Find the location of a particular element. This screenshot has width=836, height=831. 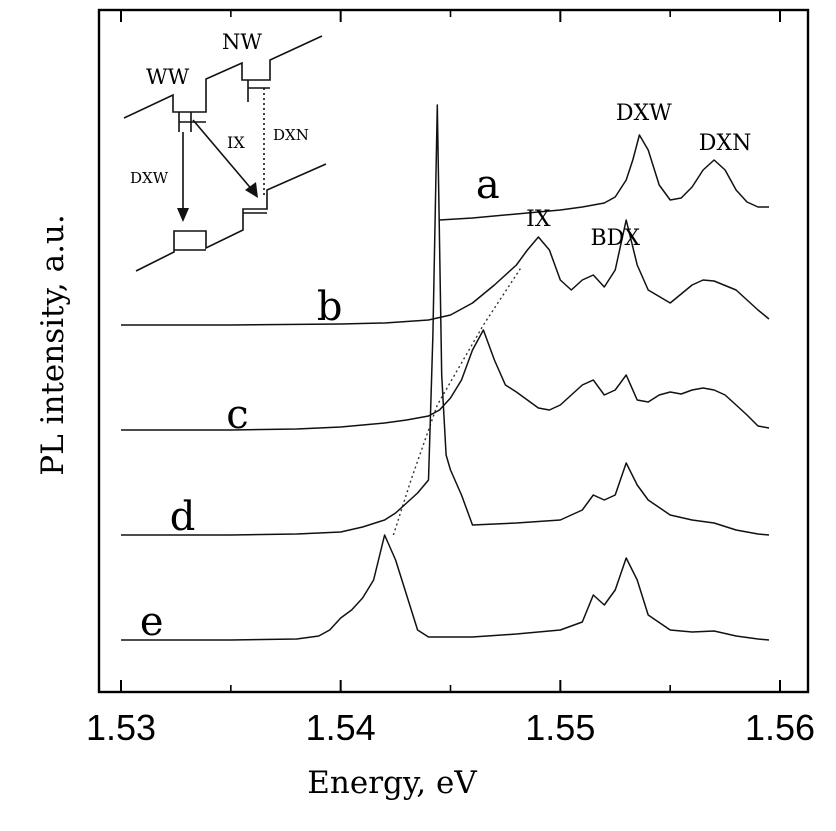

ix-trend-dotted-line is located at coordinates (457, 401).